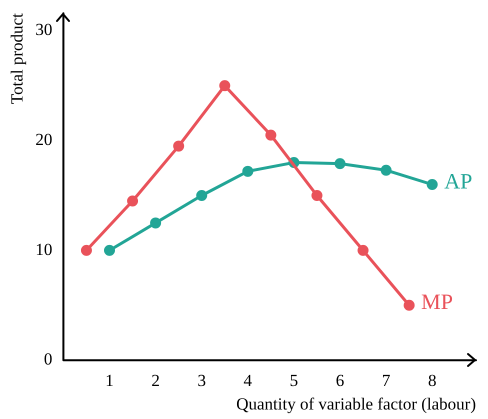 The width and height of the screenshot is (488, 419). What do you see at coordinates (48, 359) in the screenshot?
I see `y-tick-label: 0` at bounding box center [48, 359].